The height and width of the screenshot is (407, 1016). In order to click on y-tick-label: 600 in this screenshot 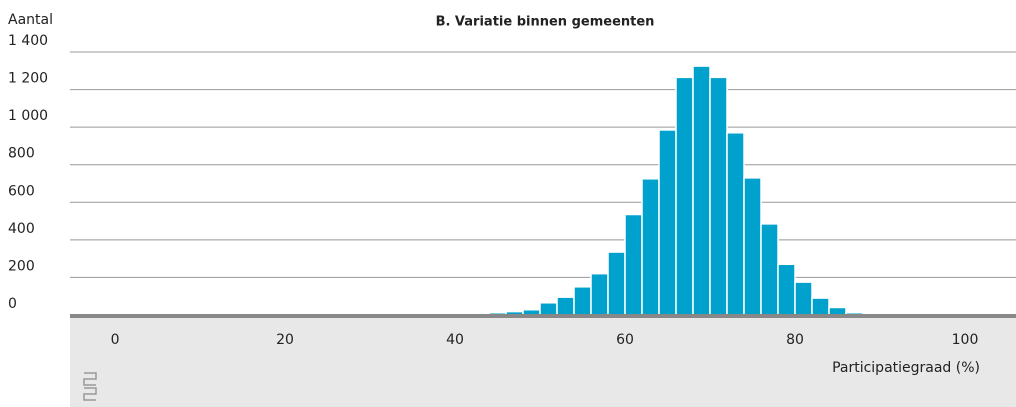, I will do `click(21, 191)`.